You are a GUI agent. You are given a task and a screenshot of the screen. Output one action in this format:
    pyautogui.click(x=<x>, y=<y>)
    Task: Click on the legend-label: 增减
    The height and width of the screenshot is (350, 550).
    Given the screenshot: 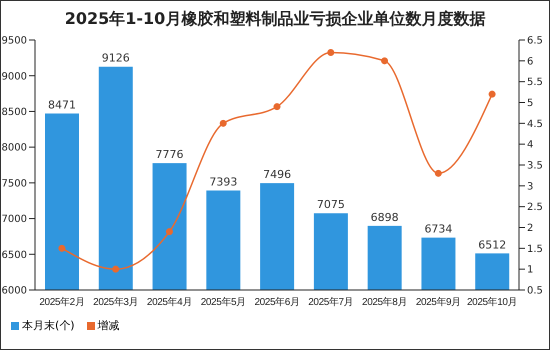 What is the action you would take?
    pyautogui.click(x=109, y=325)
    